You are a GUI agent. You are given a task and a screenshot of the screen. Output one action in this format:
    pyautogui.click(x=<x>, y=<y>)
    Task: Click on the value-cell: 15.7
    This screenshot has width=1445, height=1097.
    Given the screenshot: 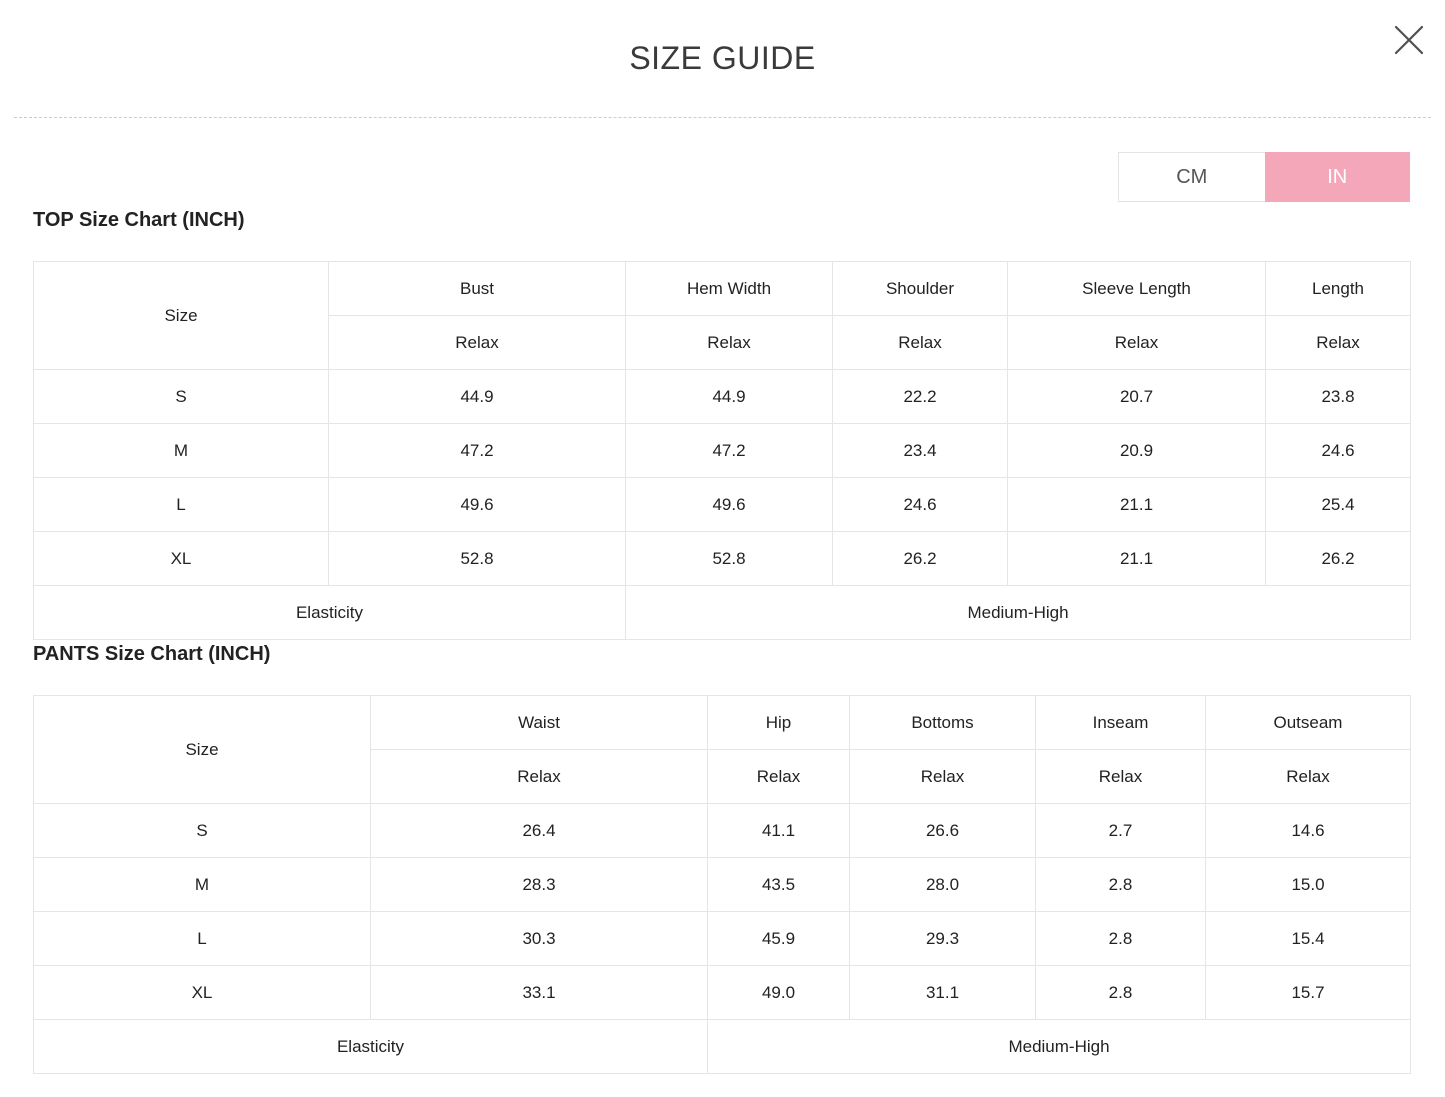 What is the action you would take?
    pyautogui.click(x=1308, y=992)
    